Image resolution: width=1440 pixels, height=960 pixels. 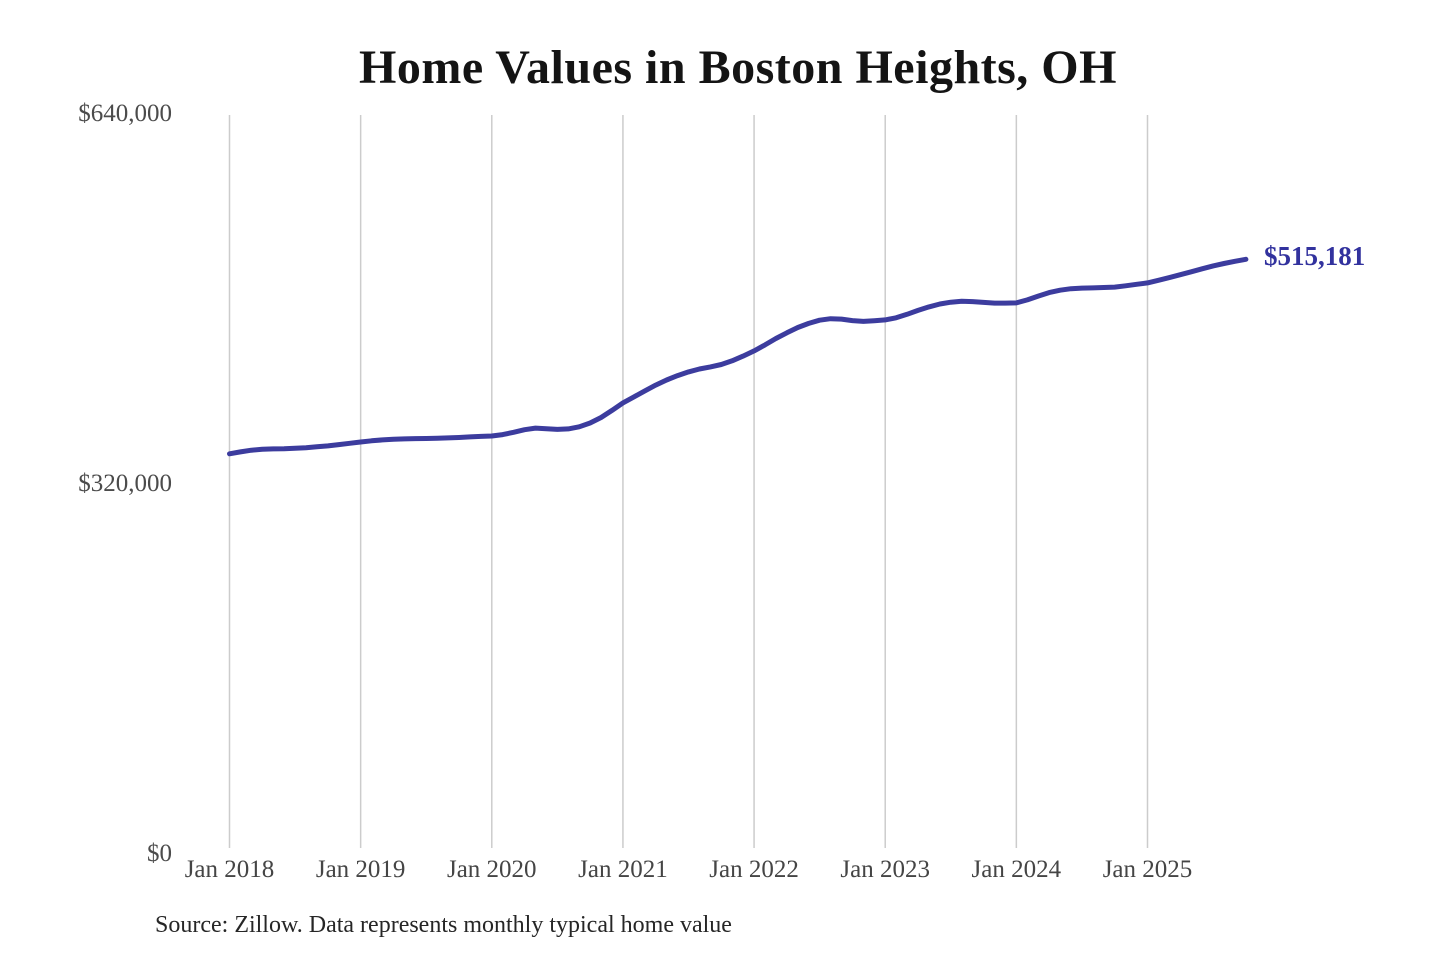 I want to click on x-axis-label: Jan 2025, so click(x=1147, y=869).